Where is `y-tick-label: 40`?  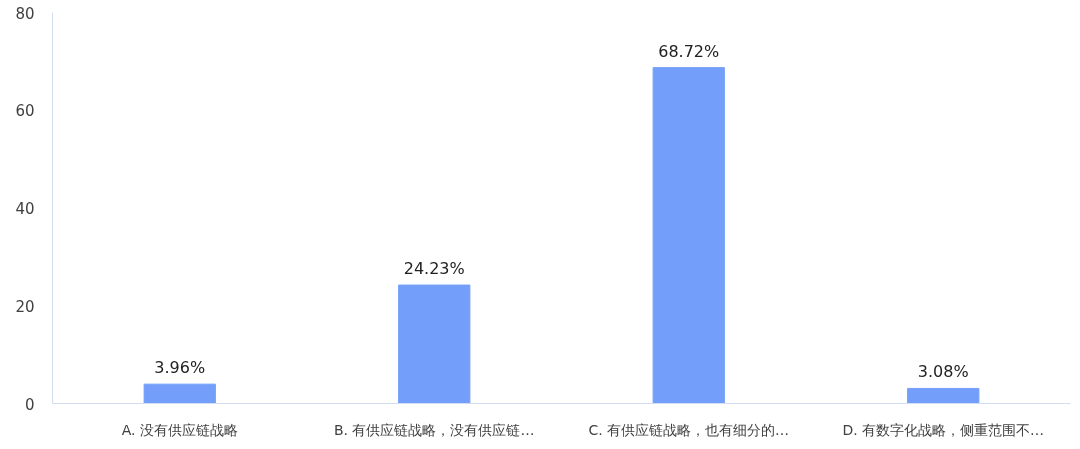 y-tick-label: 40 is located at coordinates (25, 209).